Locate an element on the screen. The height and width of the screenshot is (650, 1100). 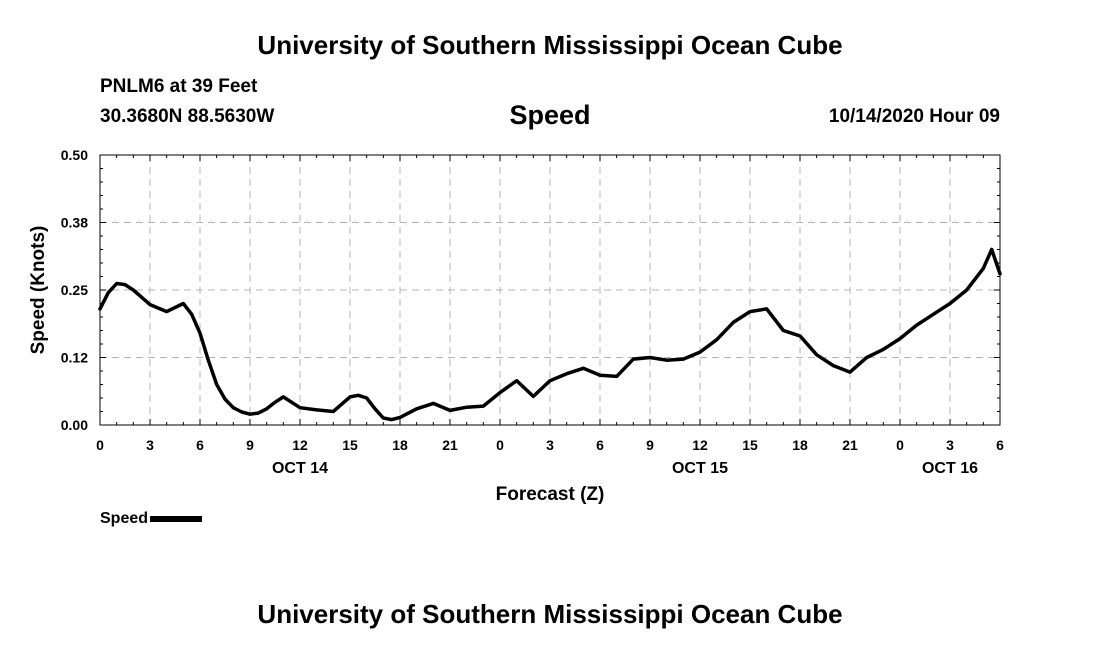
legend-label: Speed is located at coordinates (124, 518).